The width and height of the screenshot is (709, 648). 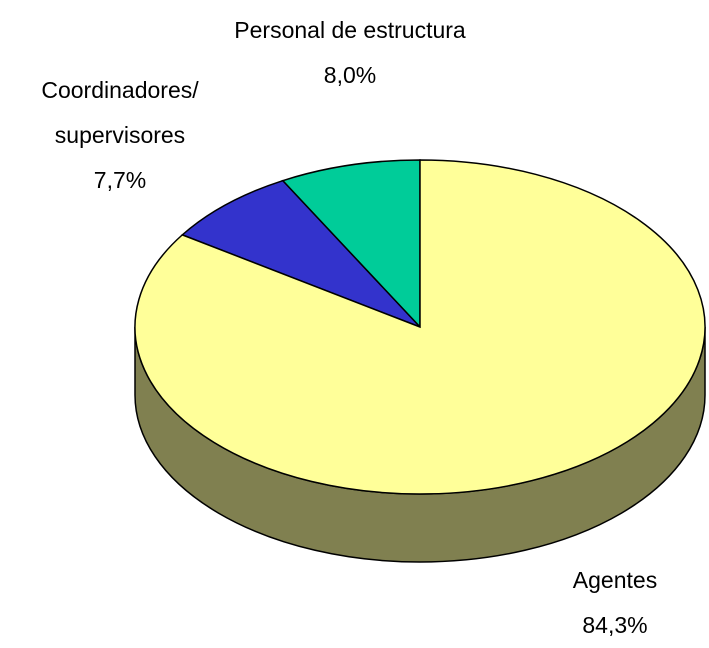 I want to click on category-name: Agentes, so click(x=615, y=580).